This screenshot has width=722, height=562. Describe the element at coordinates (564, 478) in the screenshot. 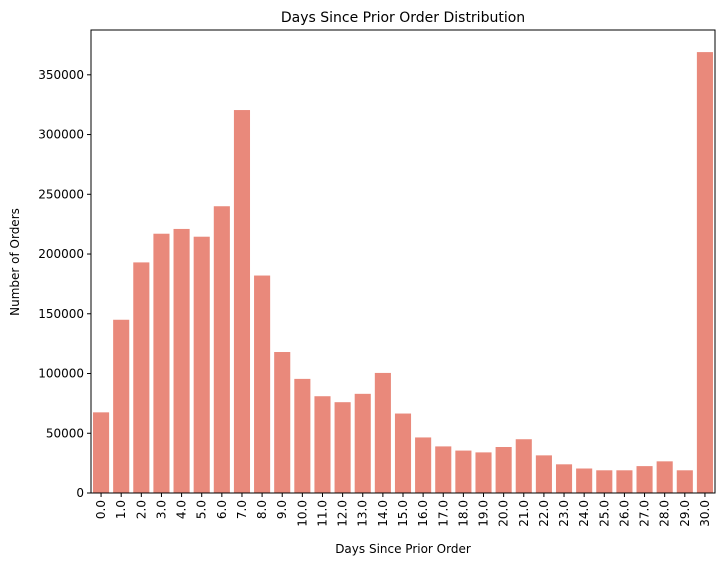

I see `bar-23.0` at that location.